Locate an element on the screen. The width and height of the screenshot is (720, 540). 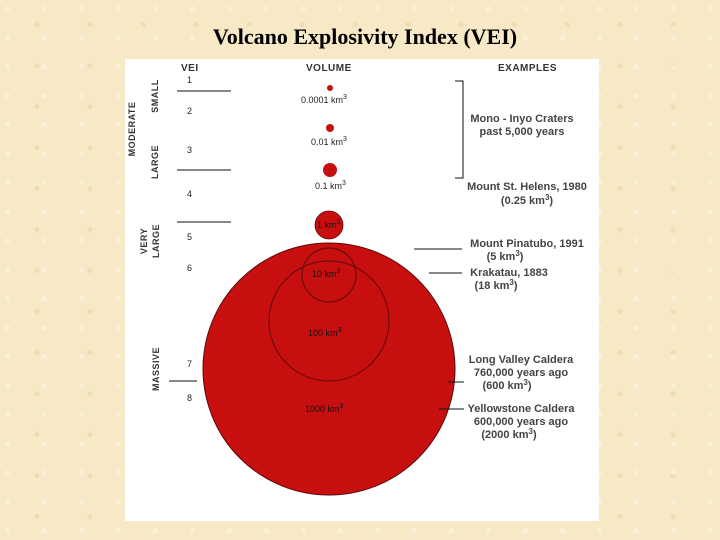
example-st-helens-volume: (0.25 km3) is located at coordinates (527, 200).